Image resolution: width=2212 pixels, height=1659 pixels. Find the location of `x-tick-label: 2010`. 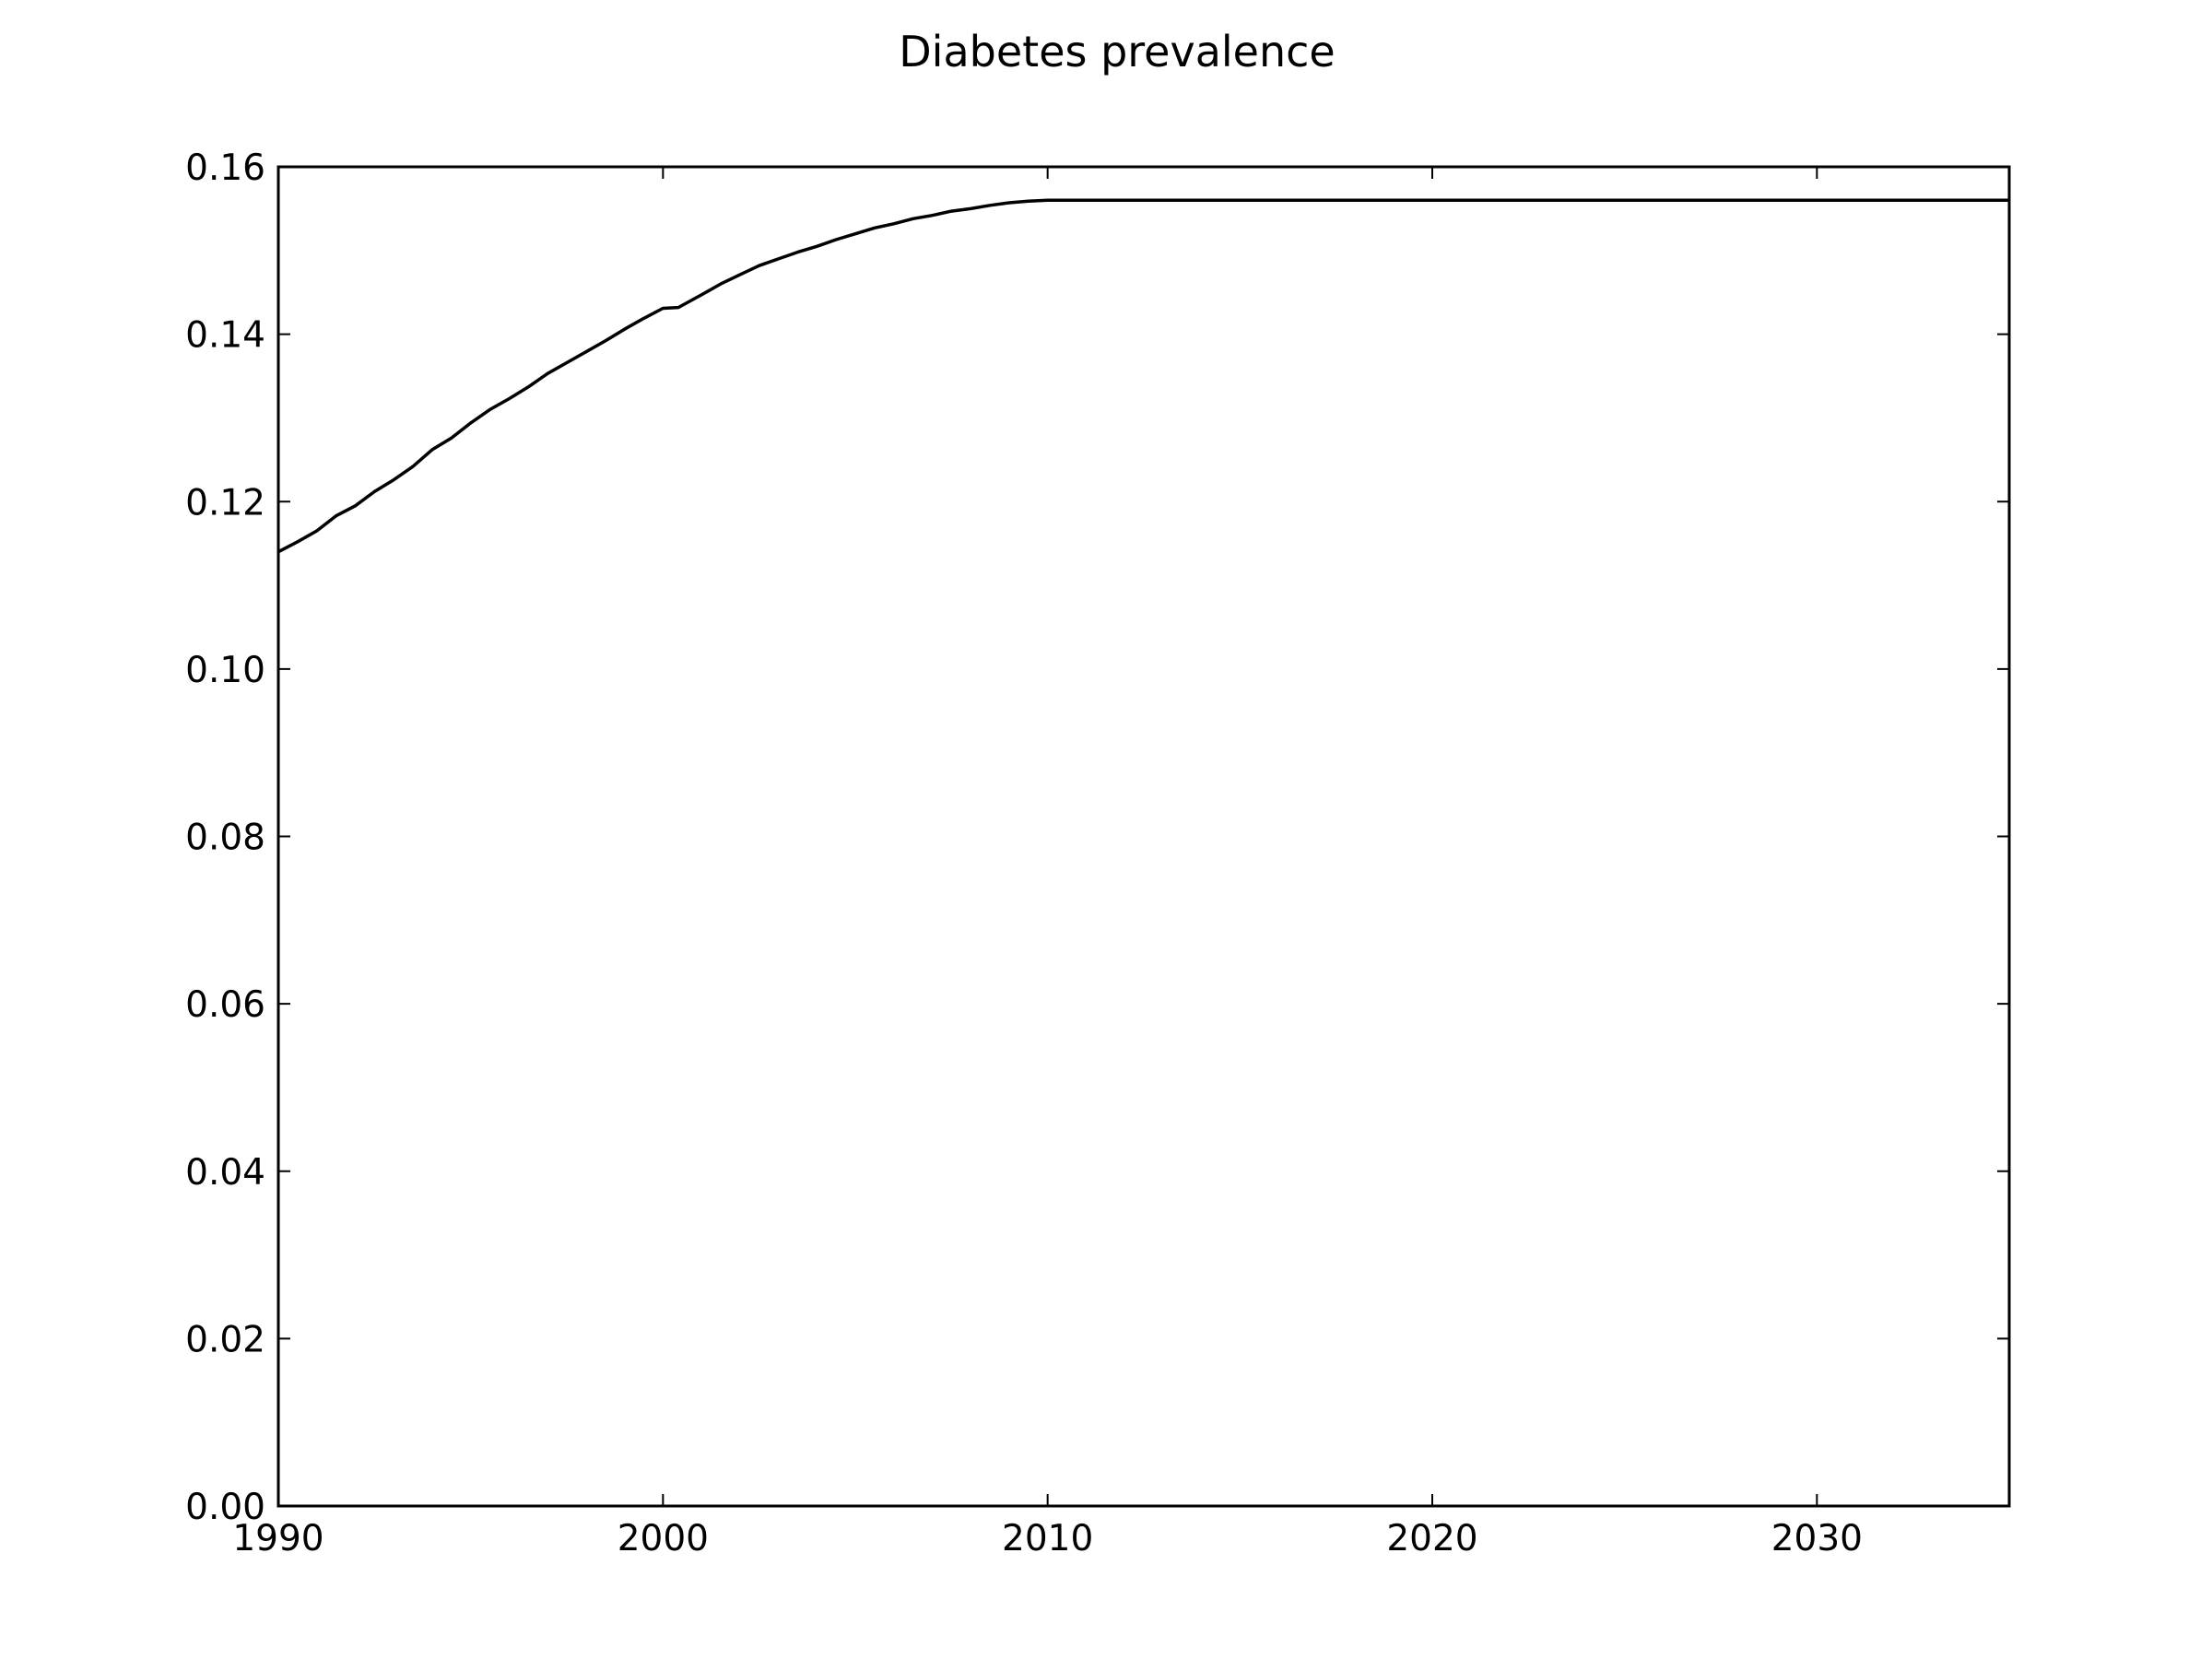

x-tick-label: 2010 is located at coordinates (1047, 1538).